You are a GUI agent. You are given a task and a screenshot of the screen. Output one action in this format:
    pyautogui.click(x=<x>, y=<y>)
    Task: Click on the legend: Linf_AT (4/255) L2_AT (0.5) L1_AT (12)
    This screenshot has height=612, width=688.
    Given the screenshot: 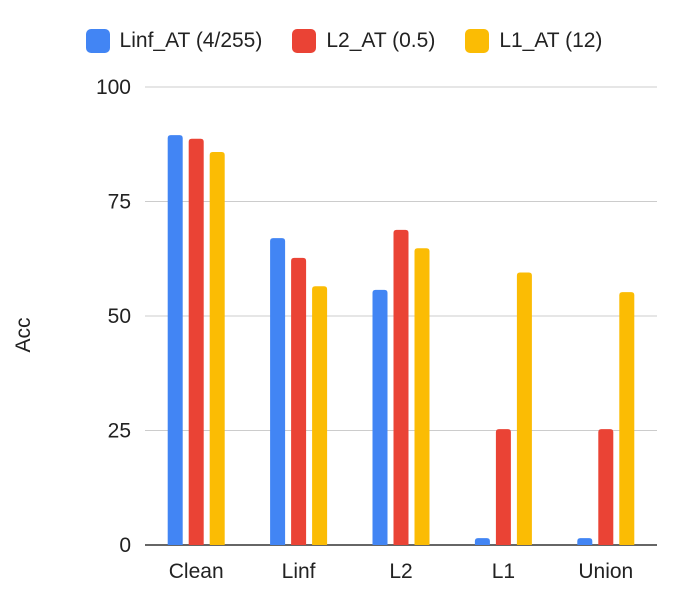 What is the action you would take?
    pyautogui.click(x=344, y=41)
    